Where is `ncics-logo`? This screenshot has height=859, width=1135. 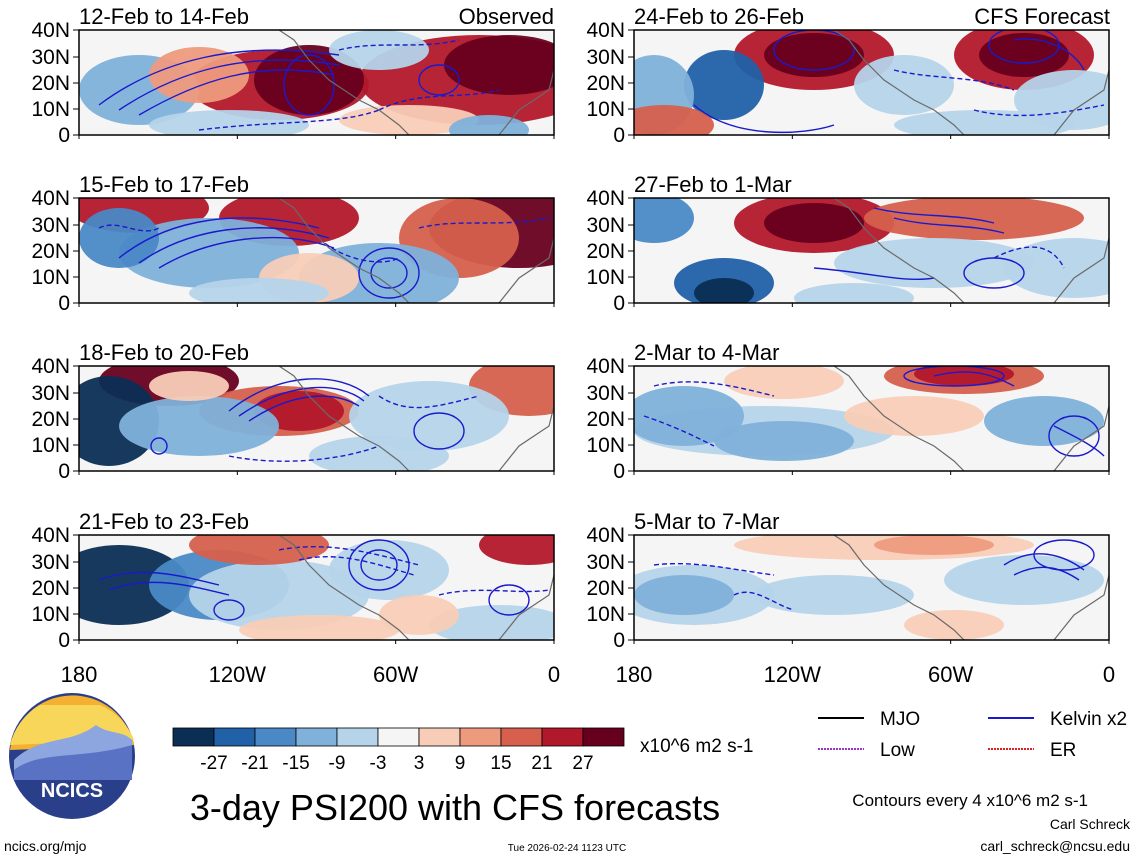
ncics-logo is located at coordinates (72, 756).